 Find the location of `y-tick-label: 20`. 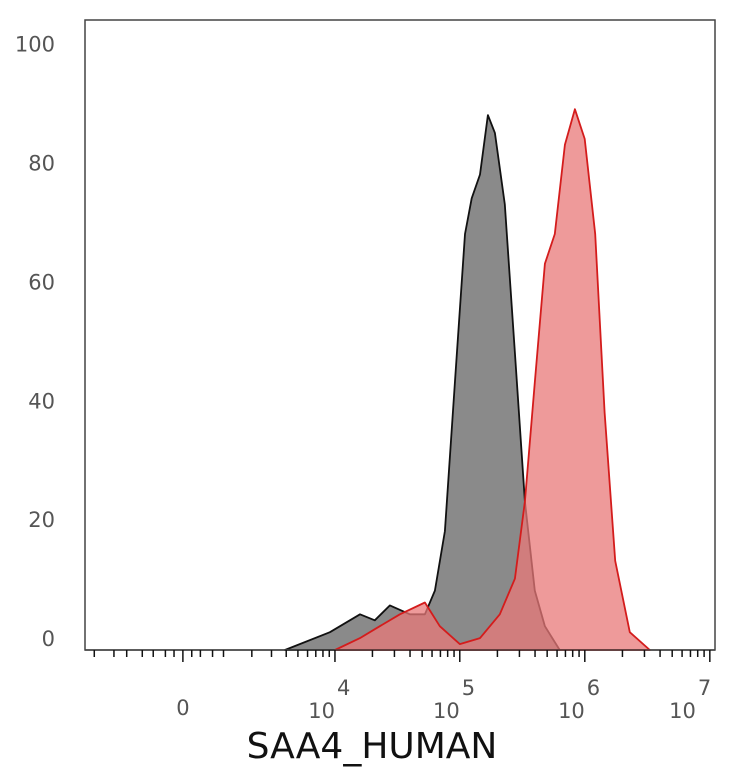

y-tick-label: 20 is located at coordinates (41, 520).